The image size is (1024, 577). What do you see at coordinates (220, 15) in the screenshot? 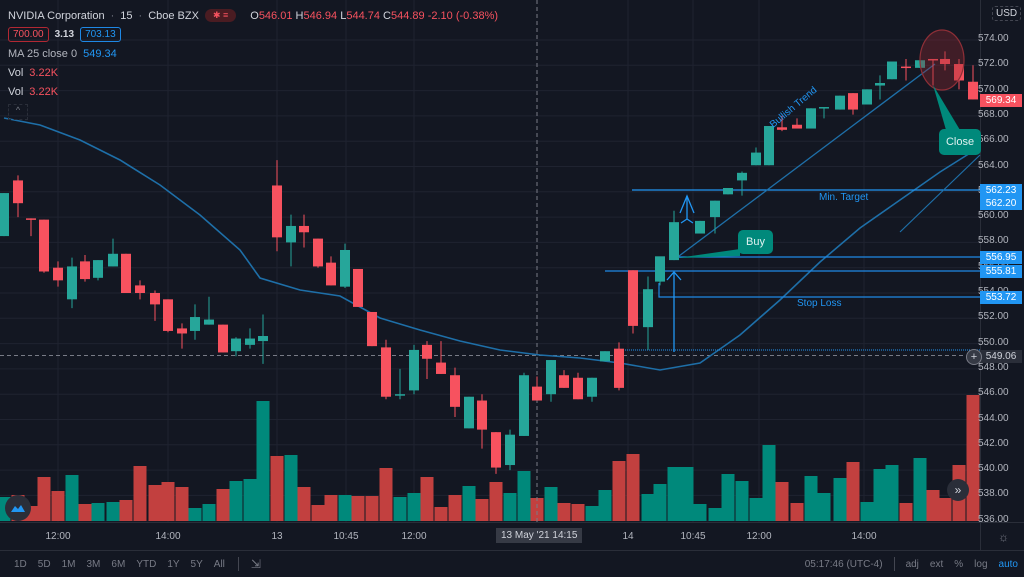
I see `market-status-icon: ✱ ≡` at bounding box center [220, 15].